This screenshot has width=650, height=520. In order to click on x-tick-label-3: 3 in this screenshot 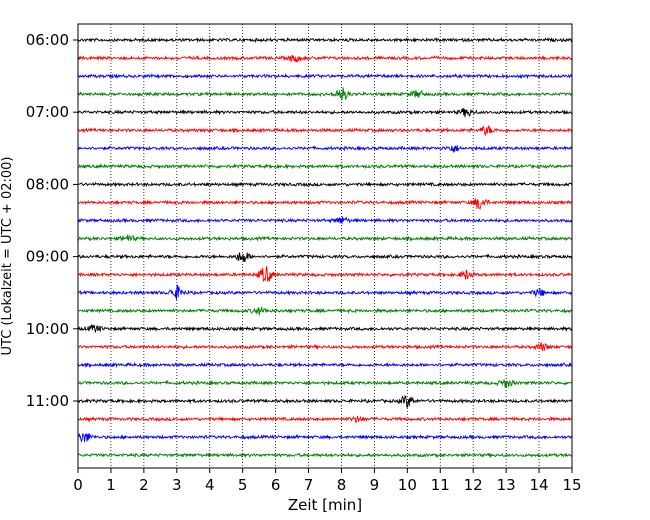, I will do `click(177, 485)`.